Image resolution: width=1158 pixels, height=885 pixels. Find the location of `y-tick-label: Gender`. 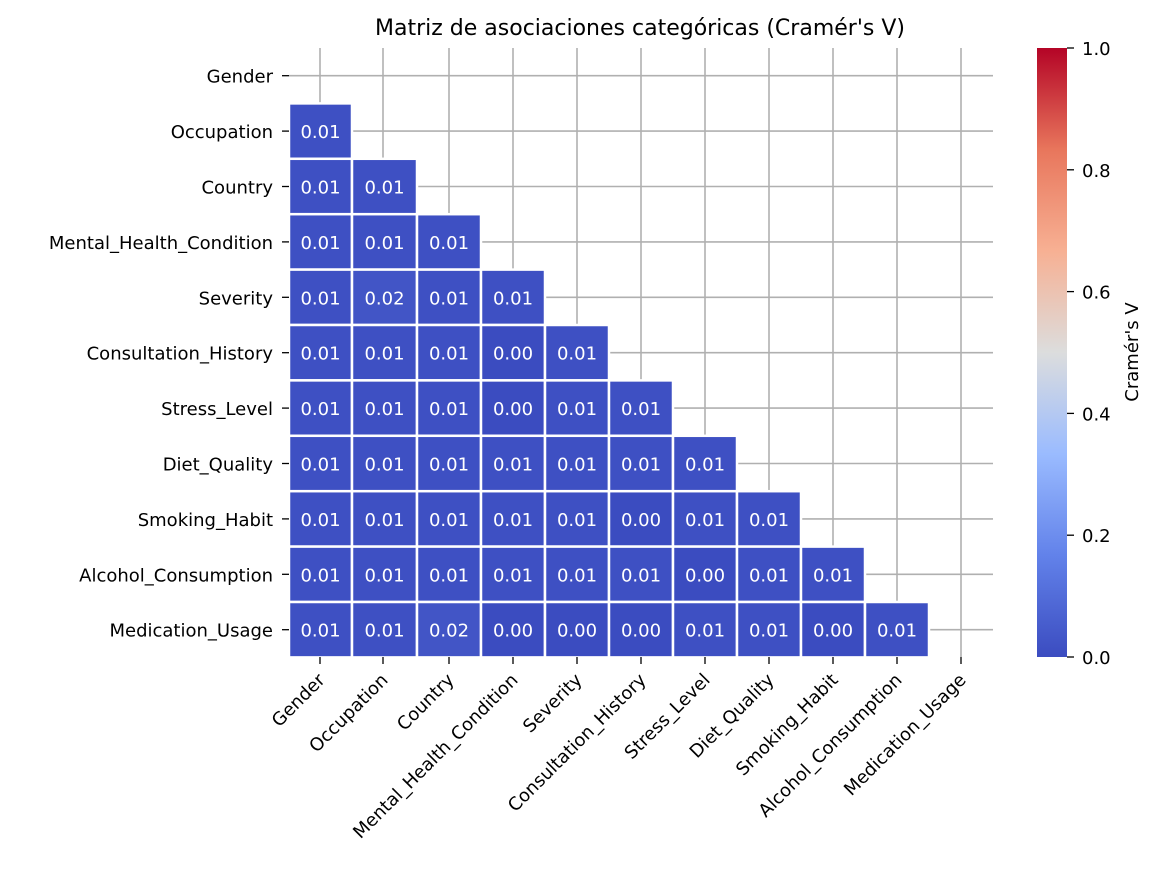

y-tick-label: Gender is located at coordinates (240, 77).